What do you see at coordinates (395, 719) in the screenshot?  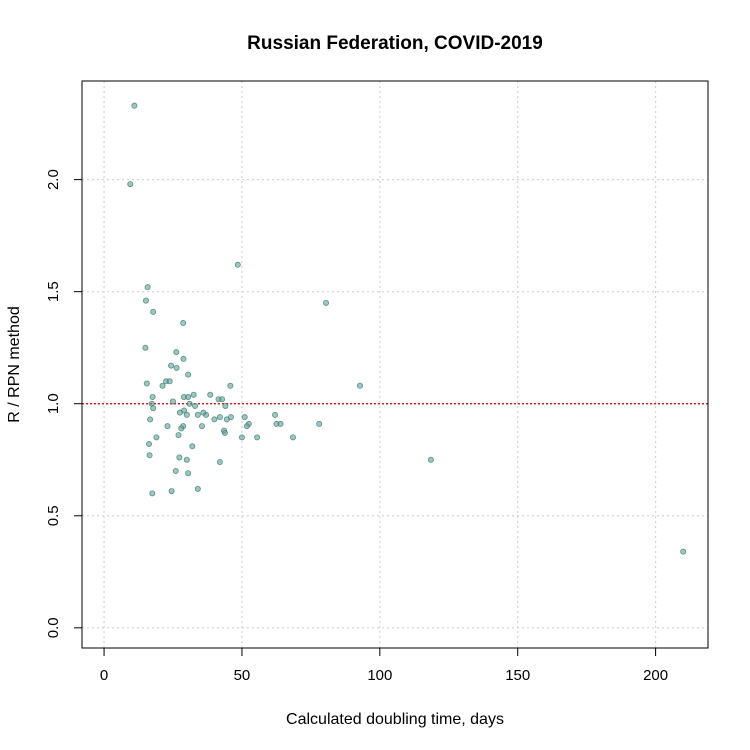 I see `x-axis-label: Calculated doubling time, days` at bounding box center [395, 719].